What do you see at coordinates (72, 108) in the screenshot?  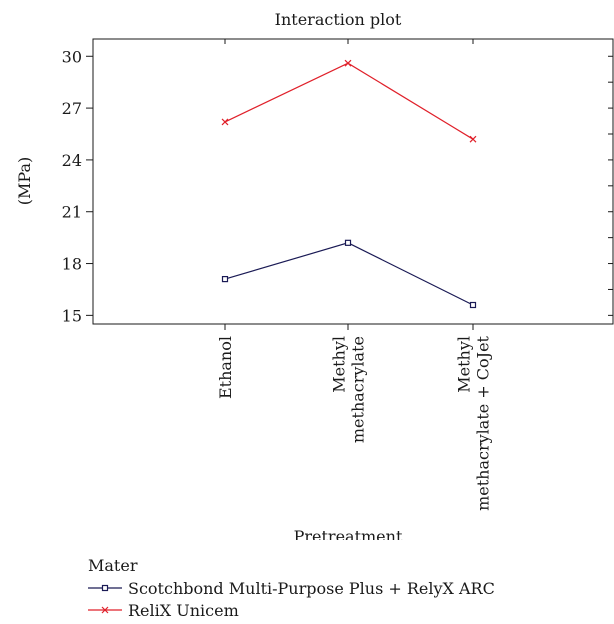 I see `y-tick-label: 27` at bounding box center [72, 108].